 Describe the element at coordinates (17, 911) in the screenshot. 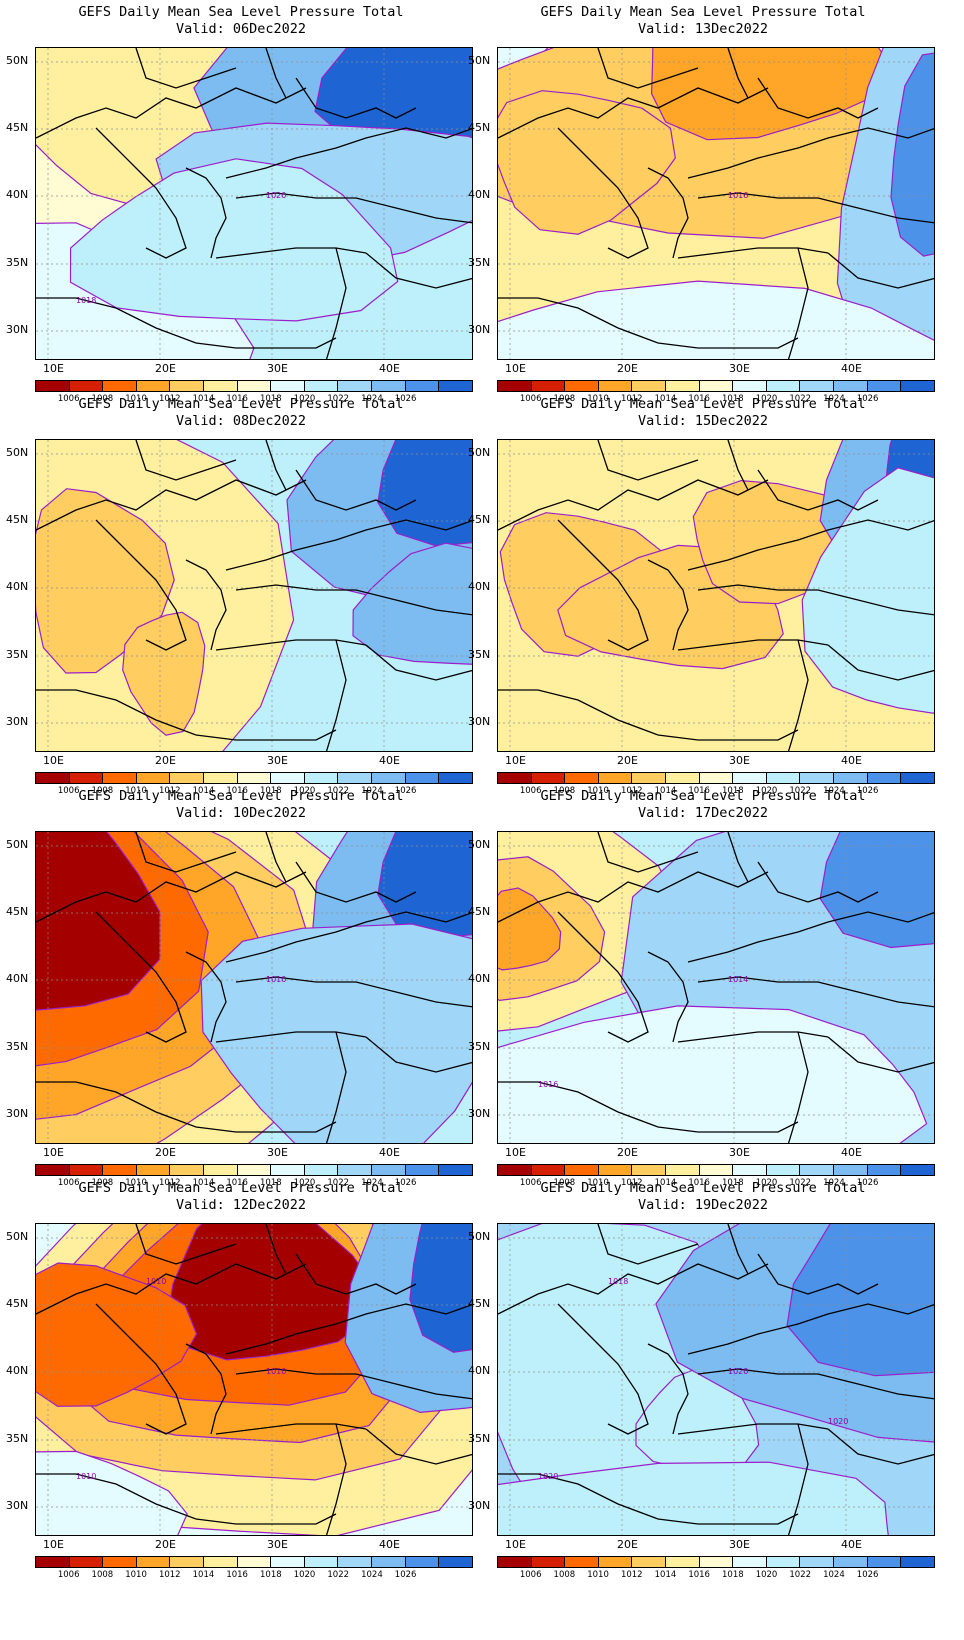

I see `latitude-label: 45N` at that location.